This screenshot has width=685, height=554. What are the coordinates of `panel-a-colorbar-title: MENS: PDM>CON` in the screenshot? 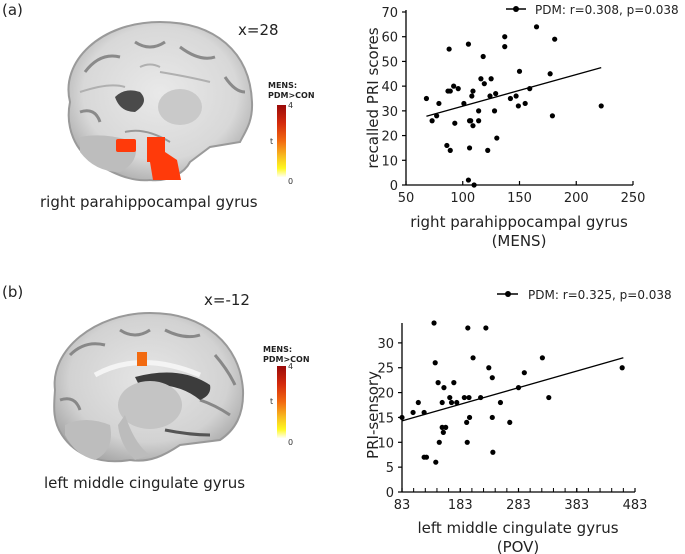 It's located at (291, 90).